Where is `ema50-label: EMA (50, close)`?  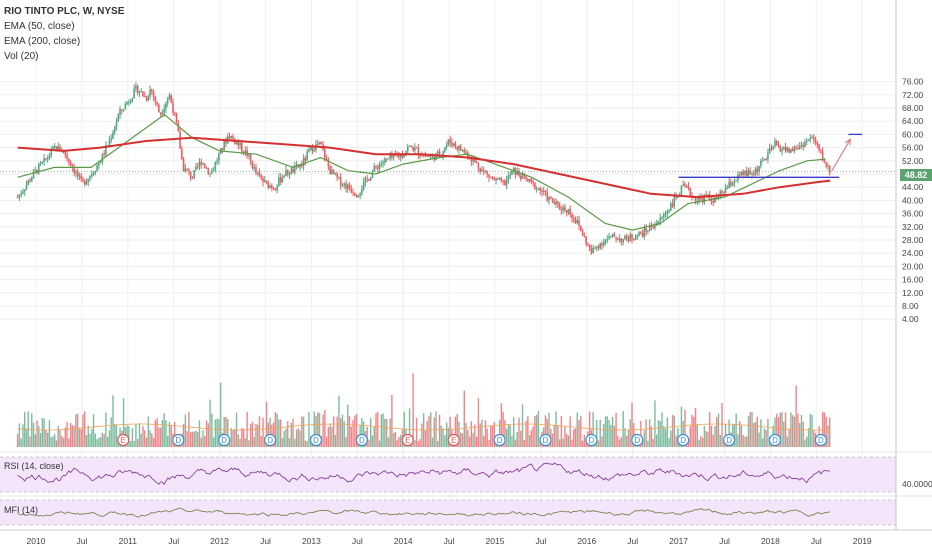 ema50-label: EMA (50, close) is located at coordinates (39, 26).